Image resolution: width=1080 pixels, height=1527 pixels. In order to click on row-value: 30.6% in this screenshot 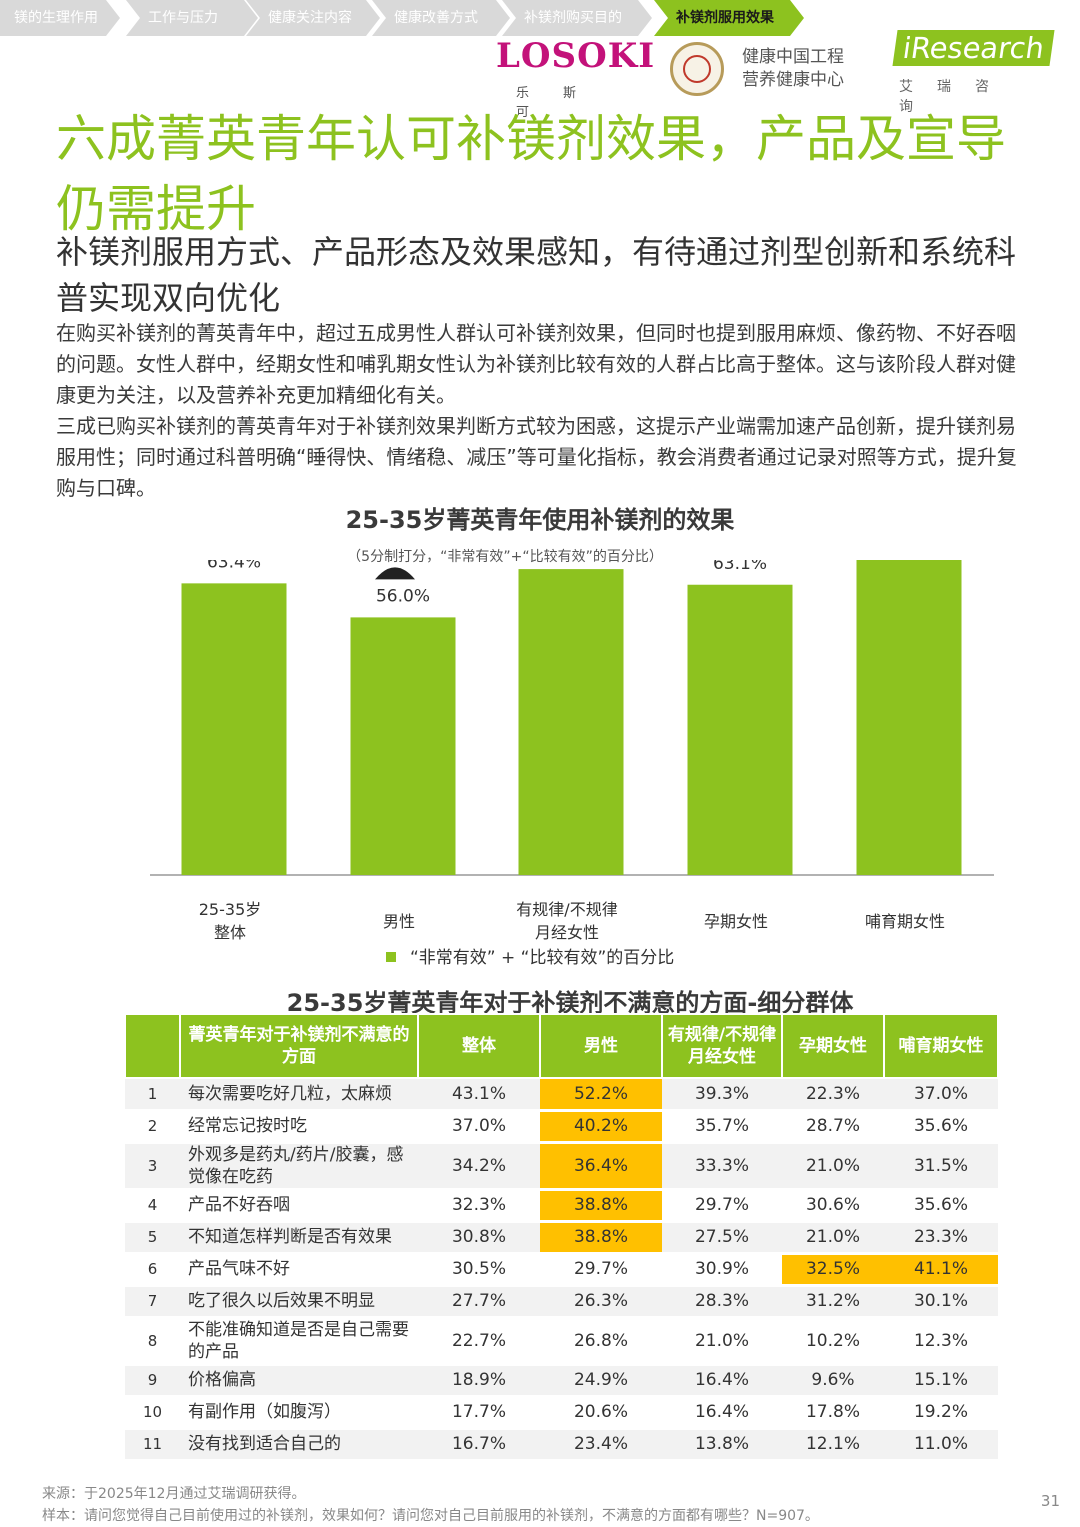, I will do `click(833, 1206)`.